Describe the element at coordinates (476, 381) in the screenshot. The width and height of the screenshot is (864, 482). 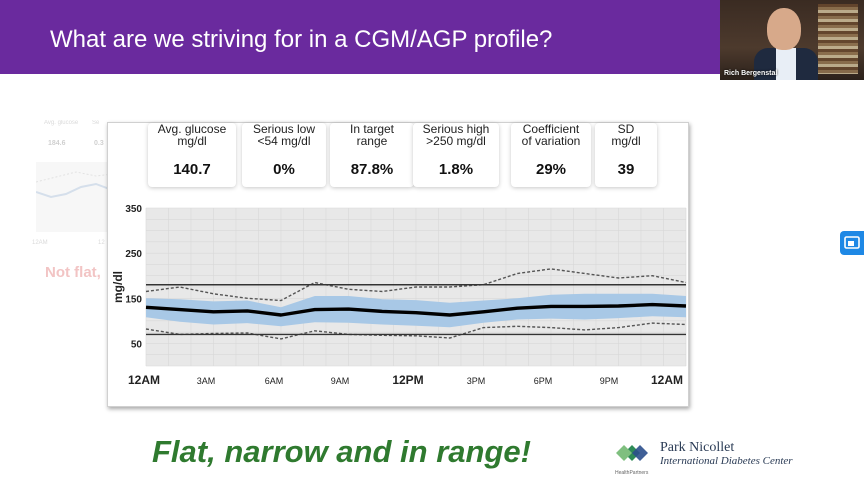
I see `x-tick-label: 3PM` at that location.